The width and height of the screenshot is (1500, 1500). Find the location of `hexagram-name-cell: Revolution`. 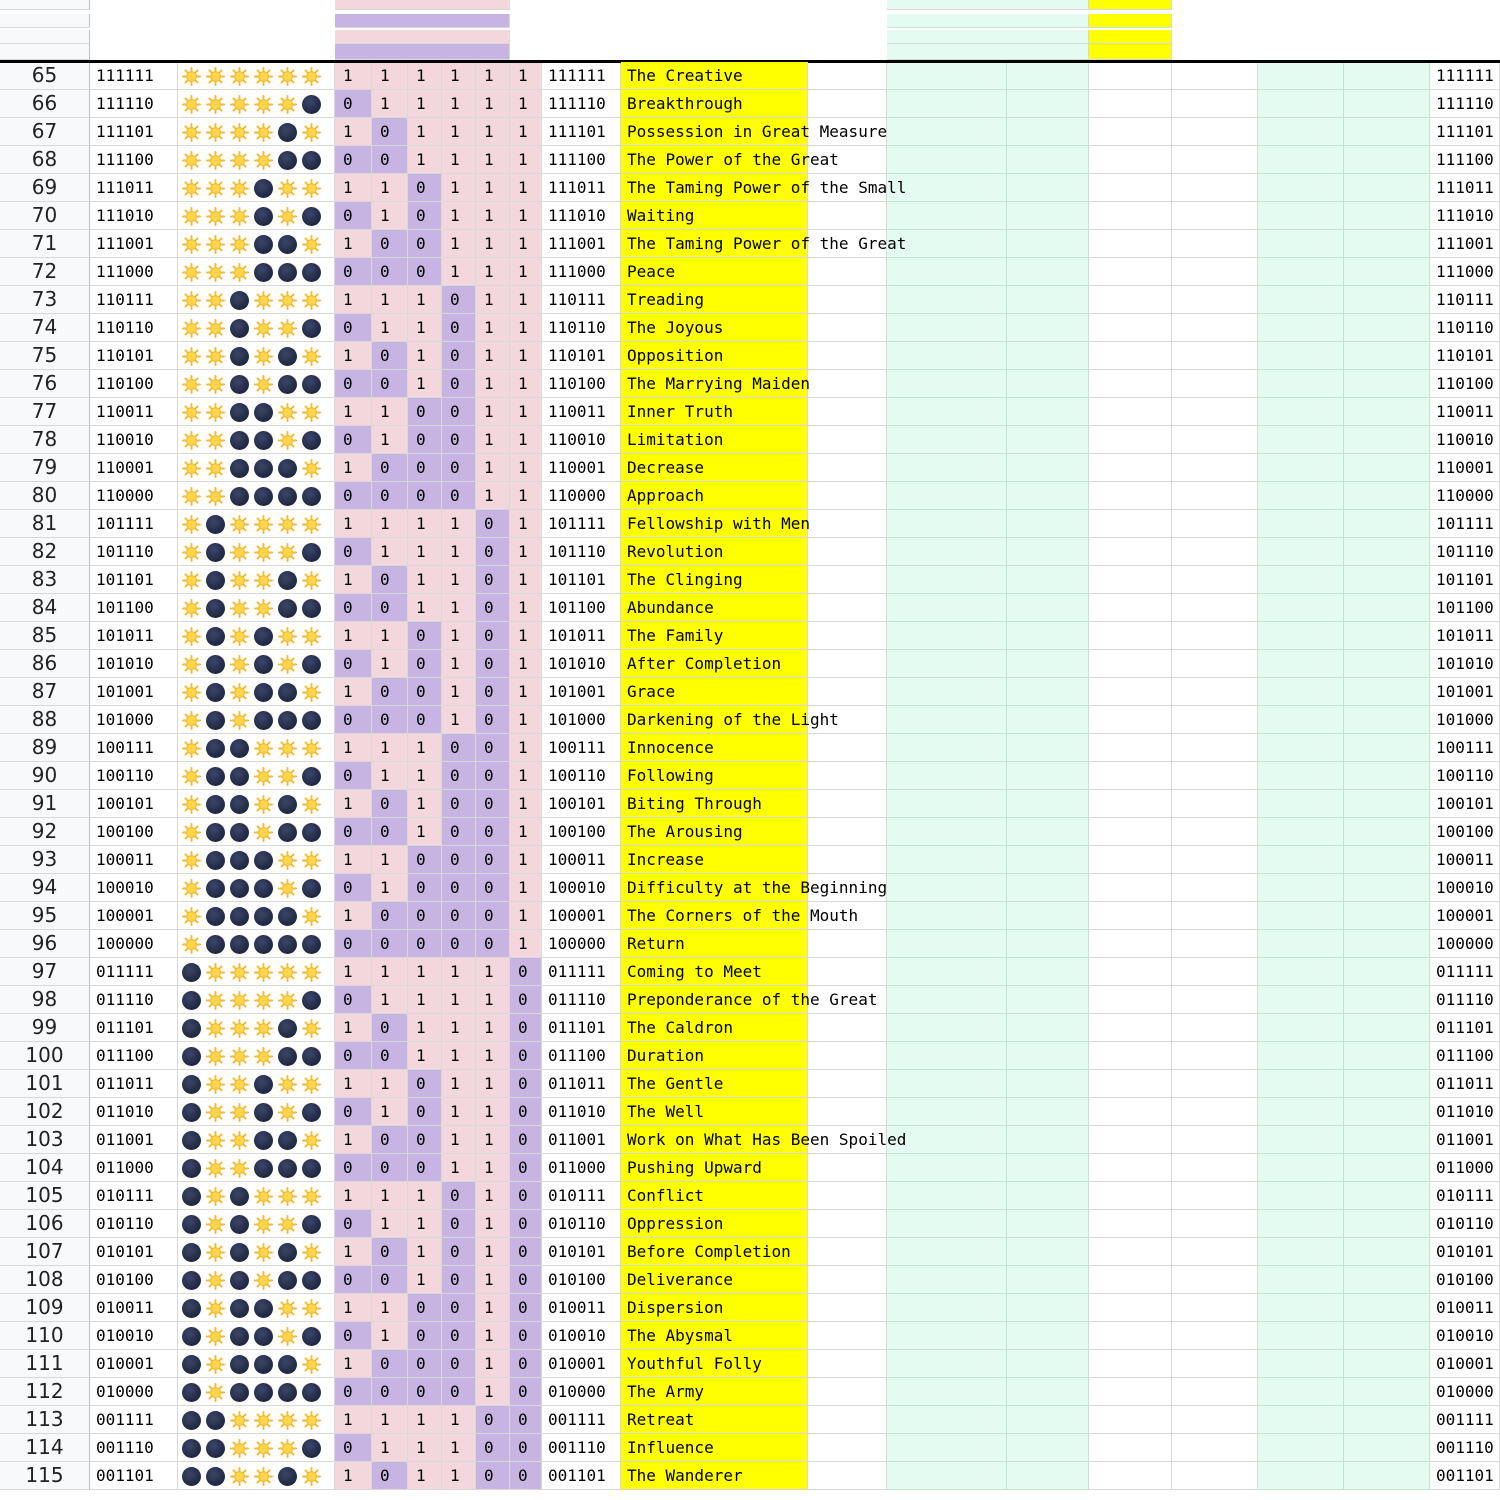

hexagram-name-cell: Revolution is located at coordinates (714, 552).